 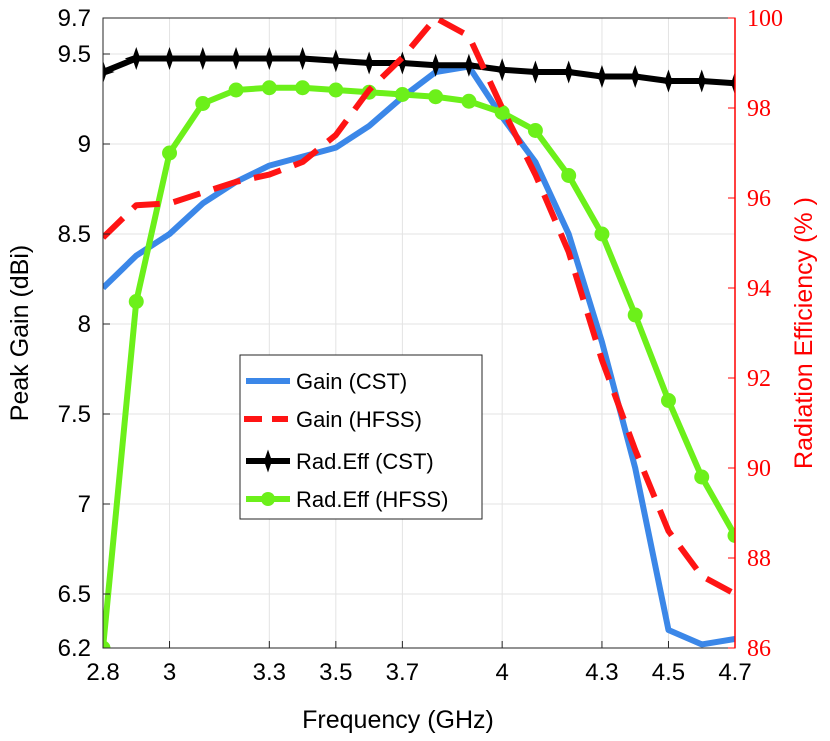 I want to click on y-tick-label: 6.5, so click(x=74, y=594).